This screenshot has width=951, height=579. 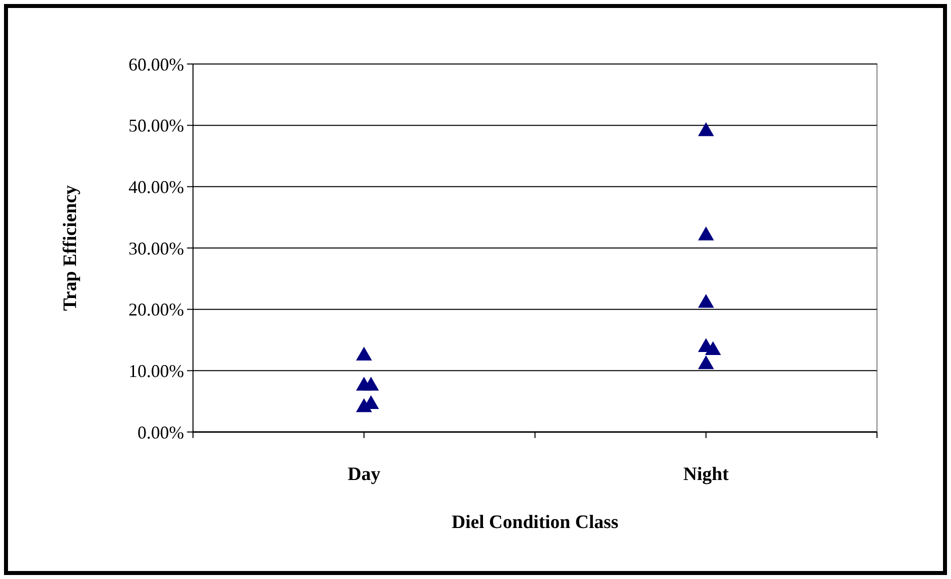 What do you see at coordinates (161, 432) in the screenshot?
I see `y-tick-label: 0.00%` at bounding box center [161, 432].